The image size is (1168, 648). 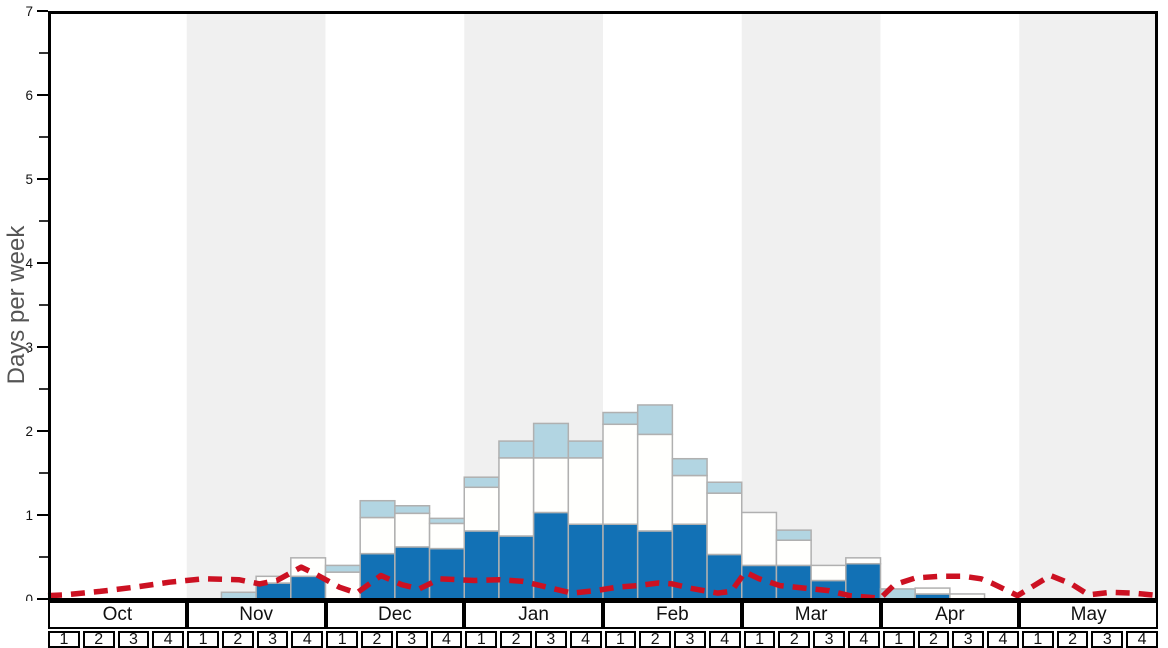 What do you see at coordinates (690, 639) in the screenshot?
I see `week-cell-feb-3: 3` at bounding box center [690, 639].